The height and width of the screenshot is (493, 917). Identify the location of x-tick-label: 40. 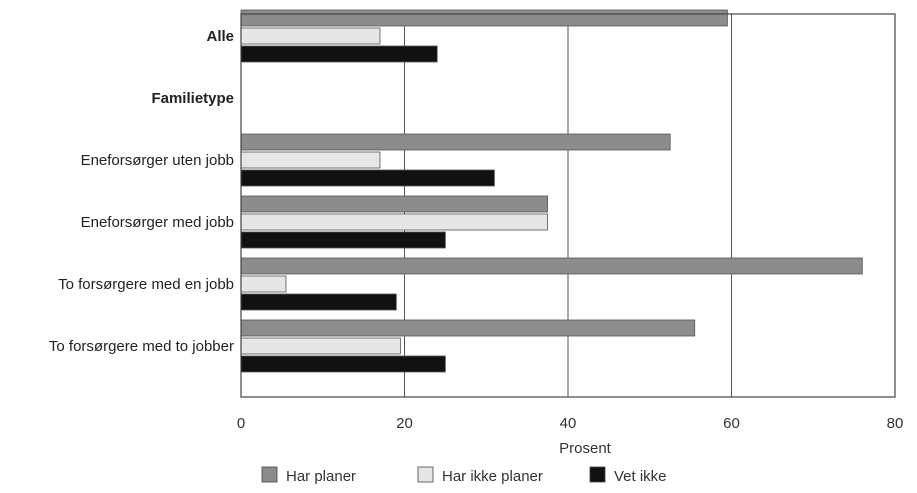
(568, 423).